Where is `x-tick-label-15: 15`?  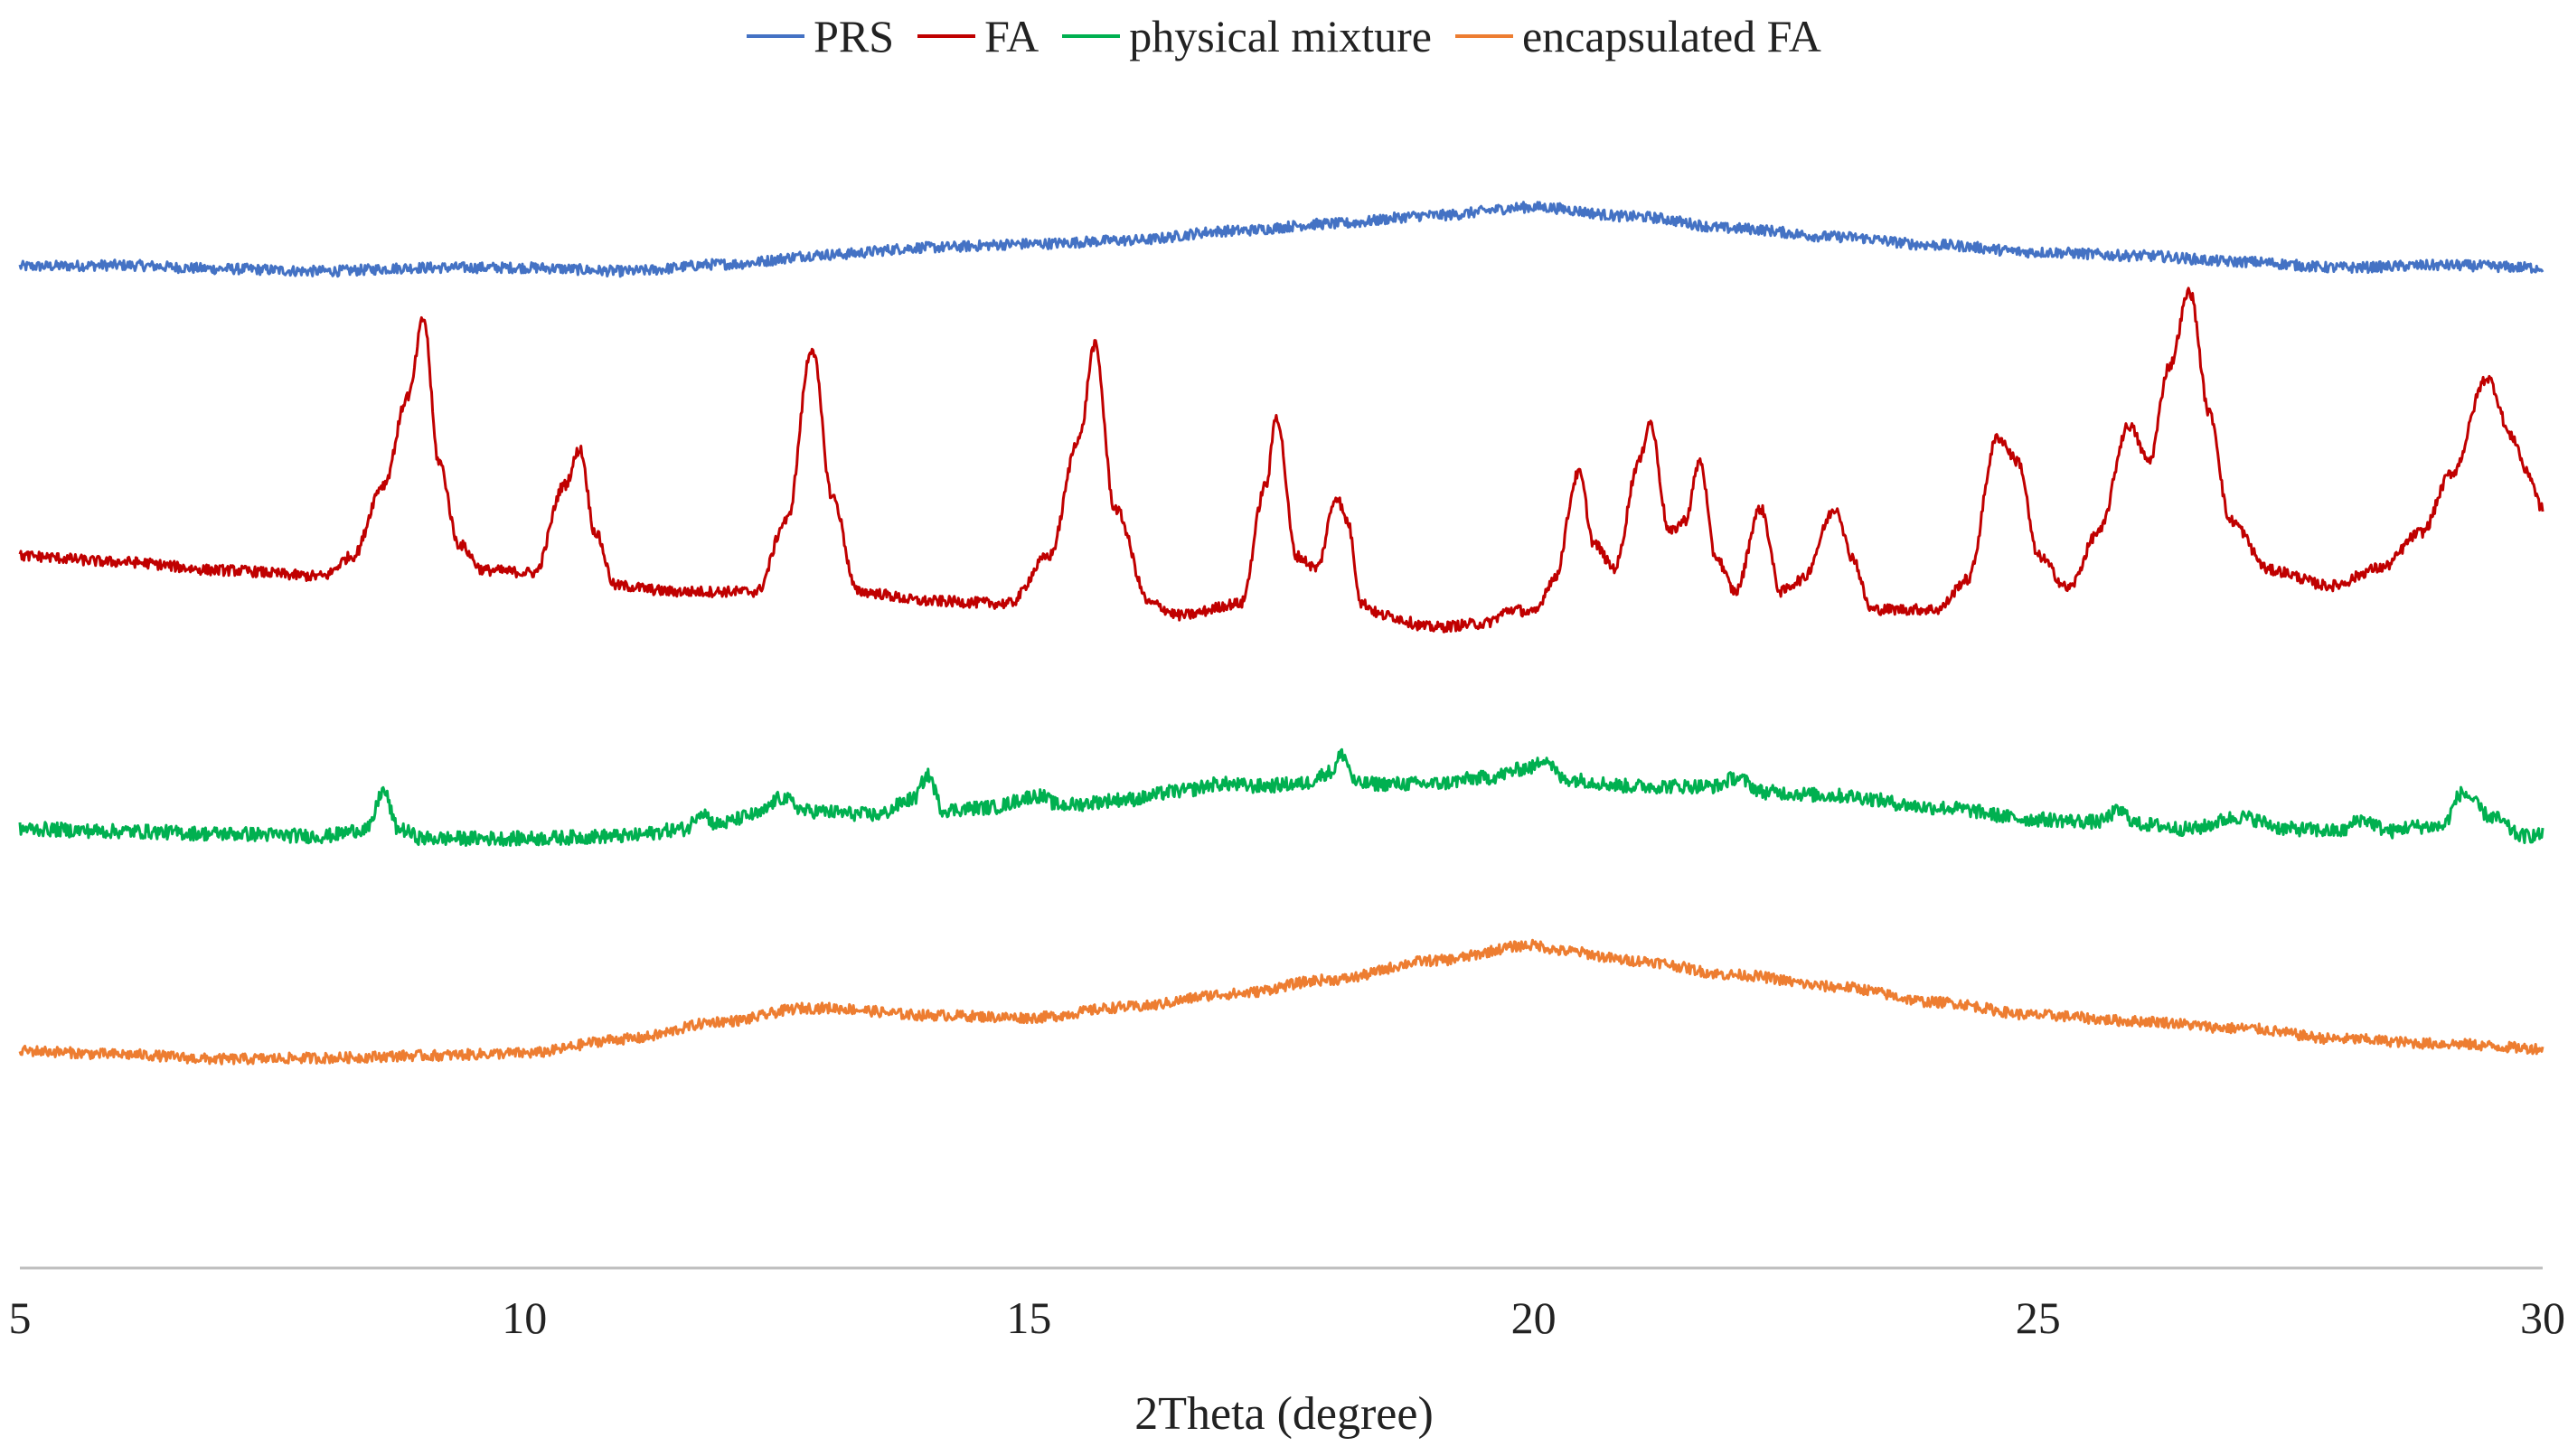 x-tick-label-15: 15 is located at coordinates (1028, 1318).